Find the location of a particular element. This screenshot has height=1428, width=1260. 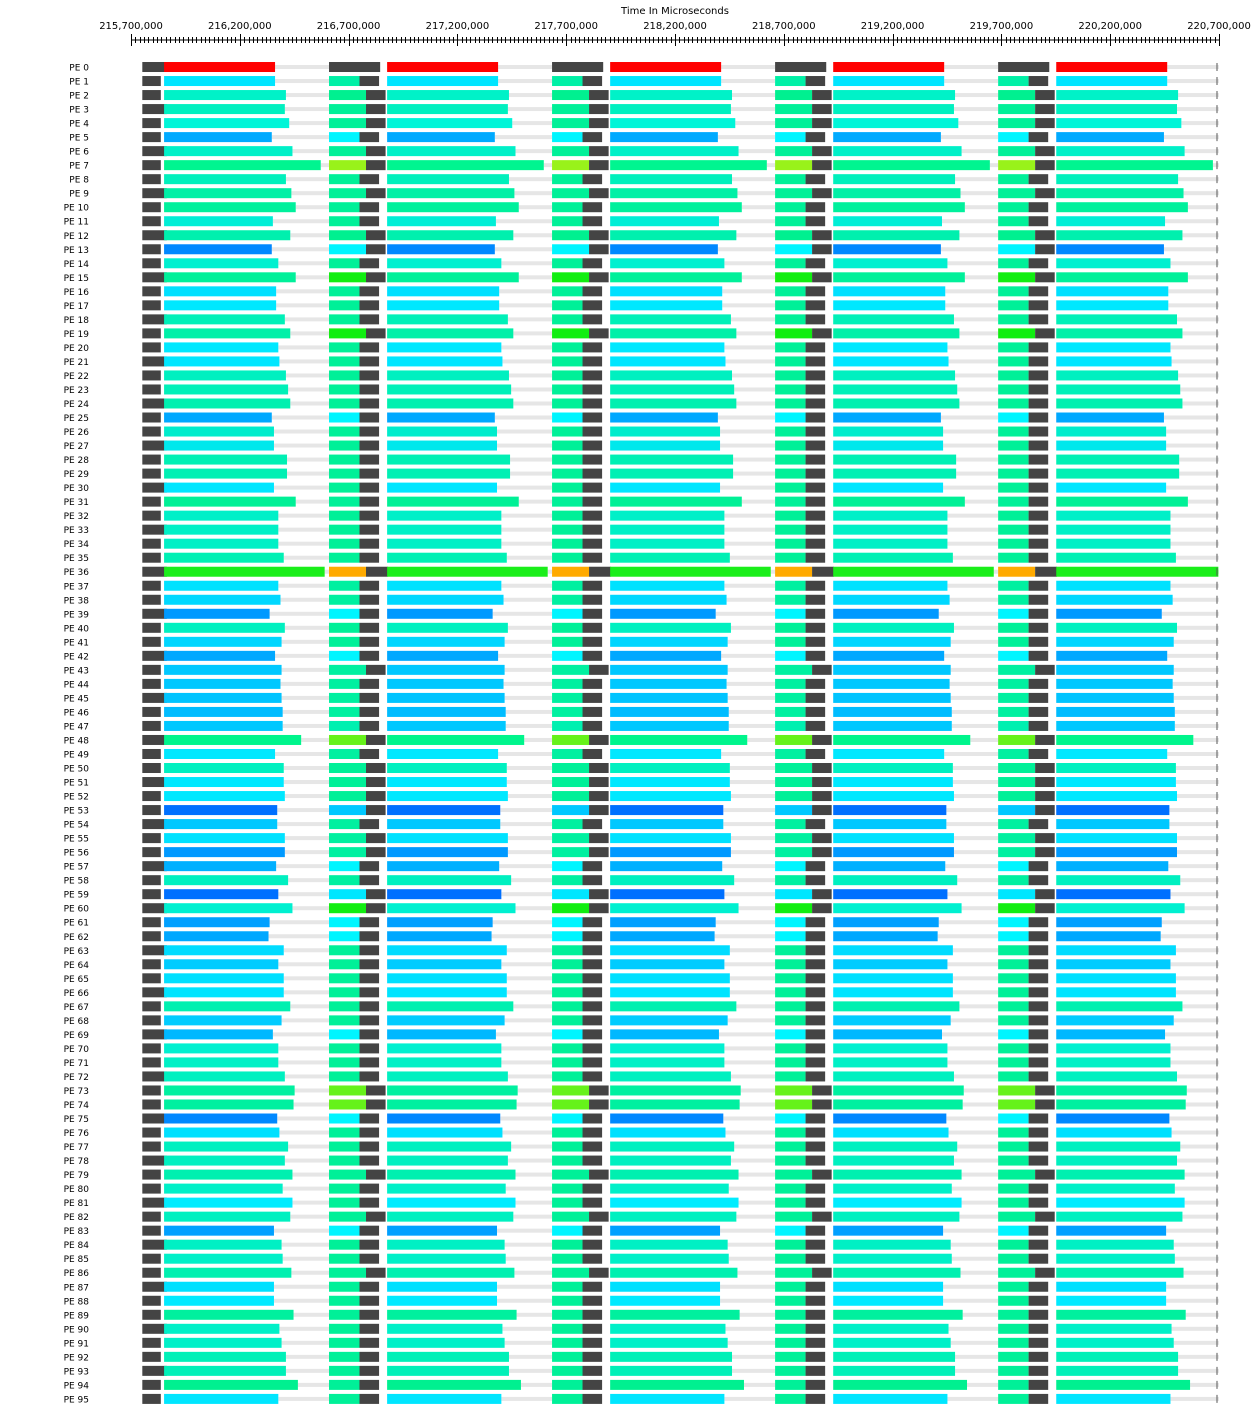

row-label: PE 31 is located at coordinates (76, 503).